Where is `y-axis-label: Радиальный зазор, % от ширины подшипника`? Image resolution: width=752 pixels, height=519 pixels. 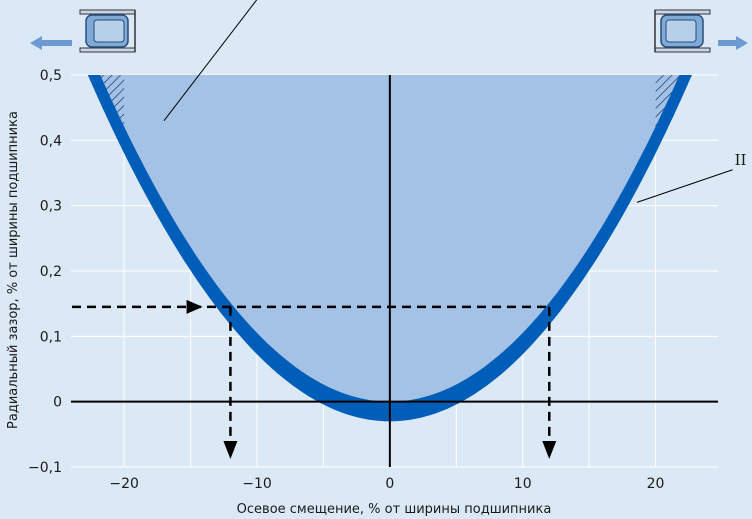 y-axis-label: Радиальный зазор, % от ширины подшипника is located at coordinates (13, 270).